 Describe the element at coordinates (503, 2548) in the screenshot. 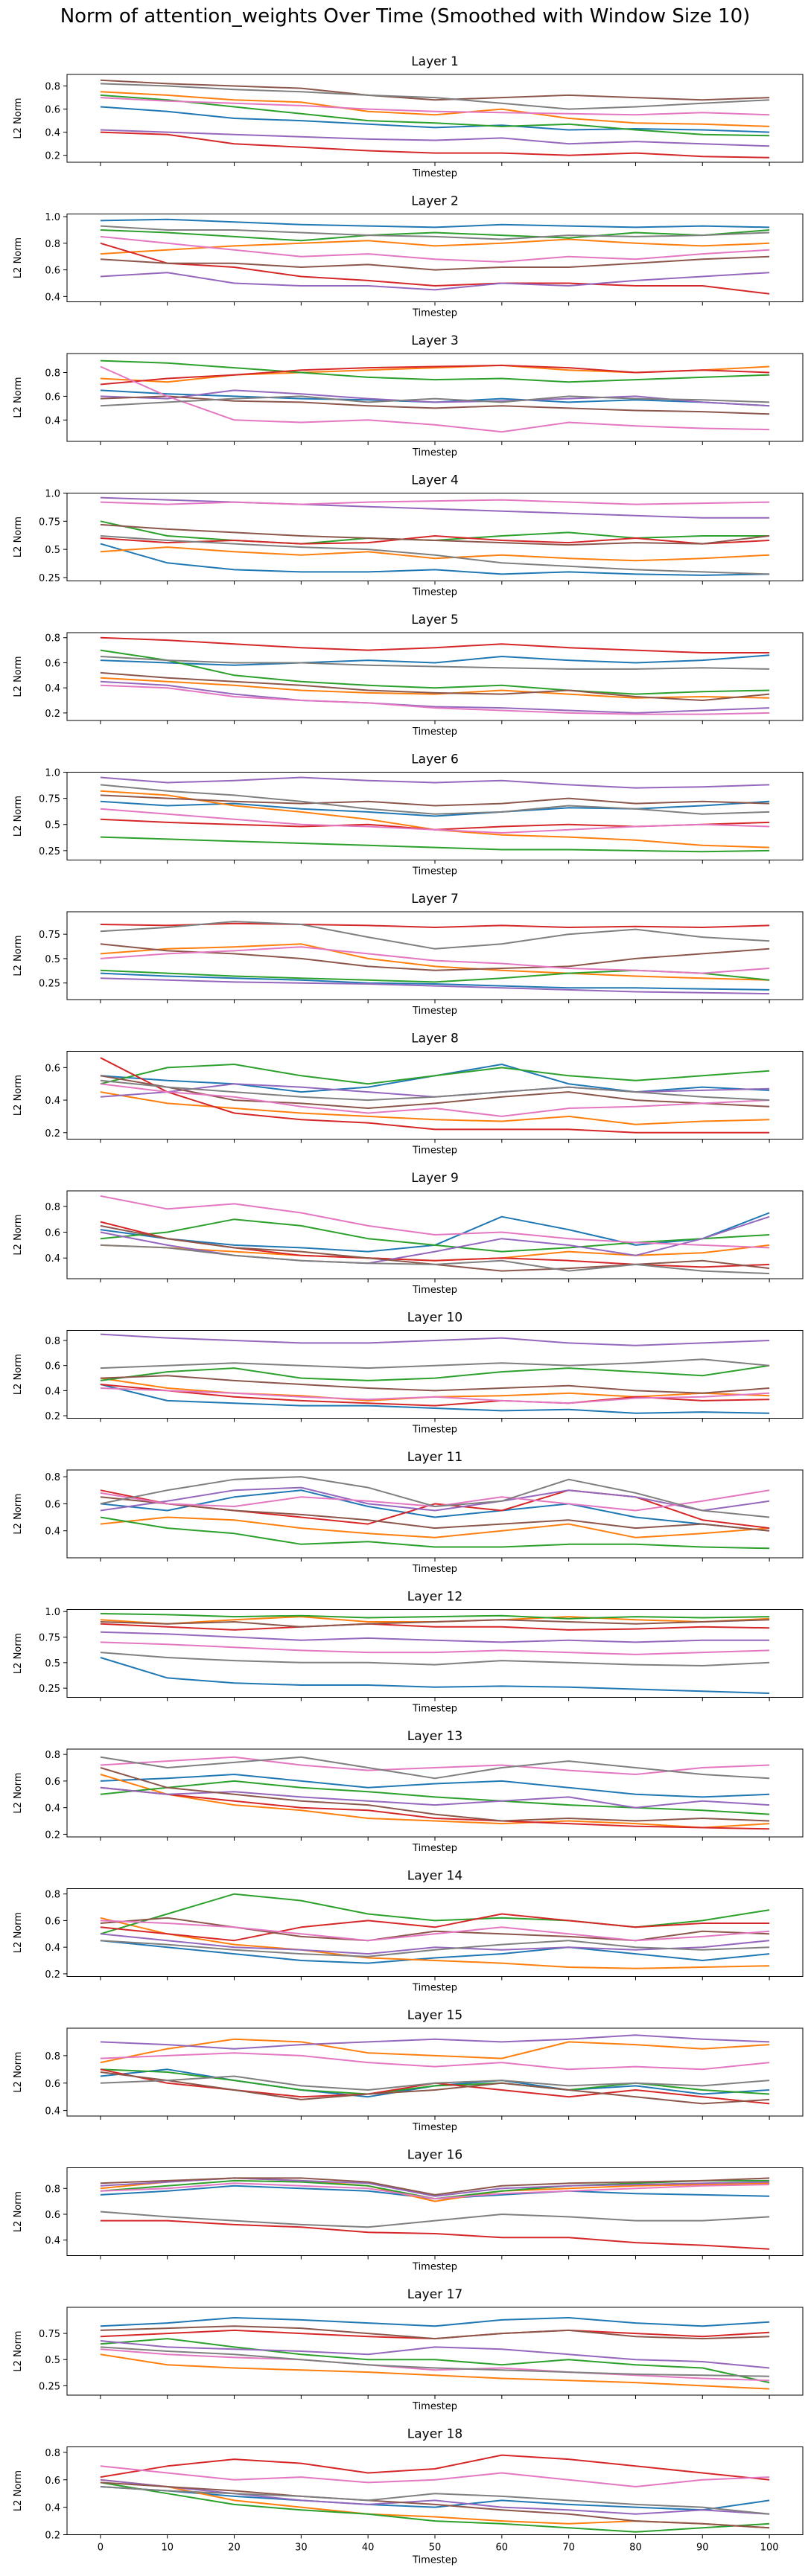

I see `x-tick-label: 60` at that location.